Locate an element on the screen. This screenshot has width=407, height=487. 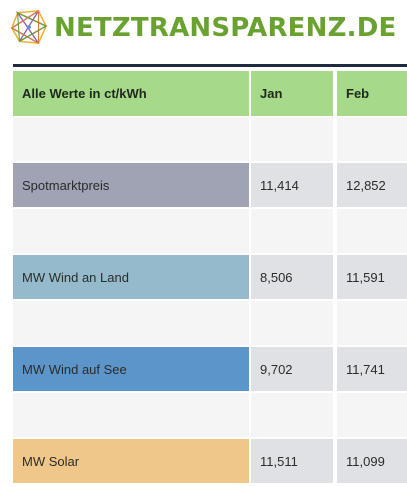
row-label-wind-an-land: MW Wind an Land is located at coordinates (131, 277).